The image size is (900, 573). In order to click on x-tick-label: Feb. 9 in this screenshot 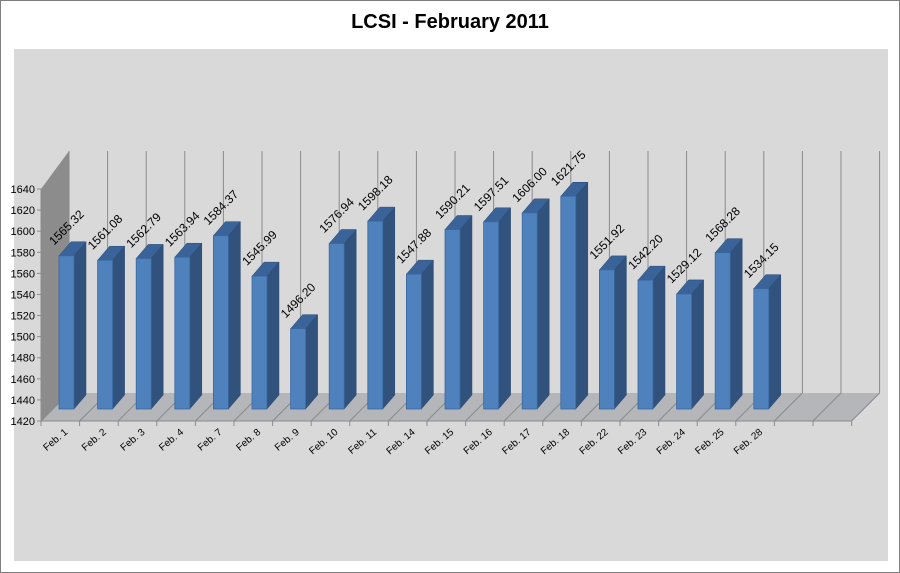, I will do `click(287, 440)`.